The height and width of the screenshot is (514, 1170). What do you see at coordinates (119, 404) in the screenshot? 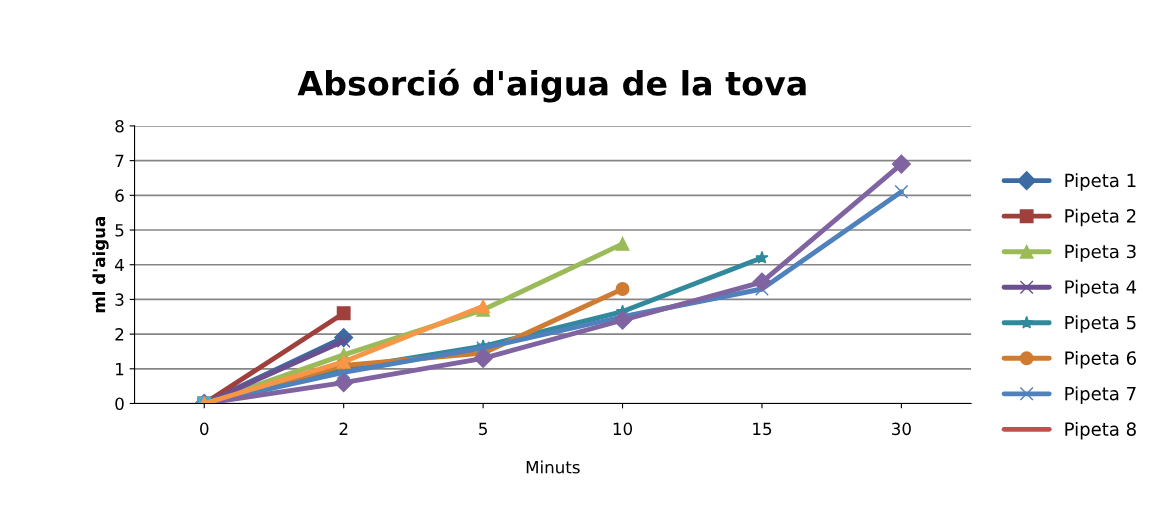
I see `y-tick-label: 0` at bounding box center [119, 404].